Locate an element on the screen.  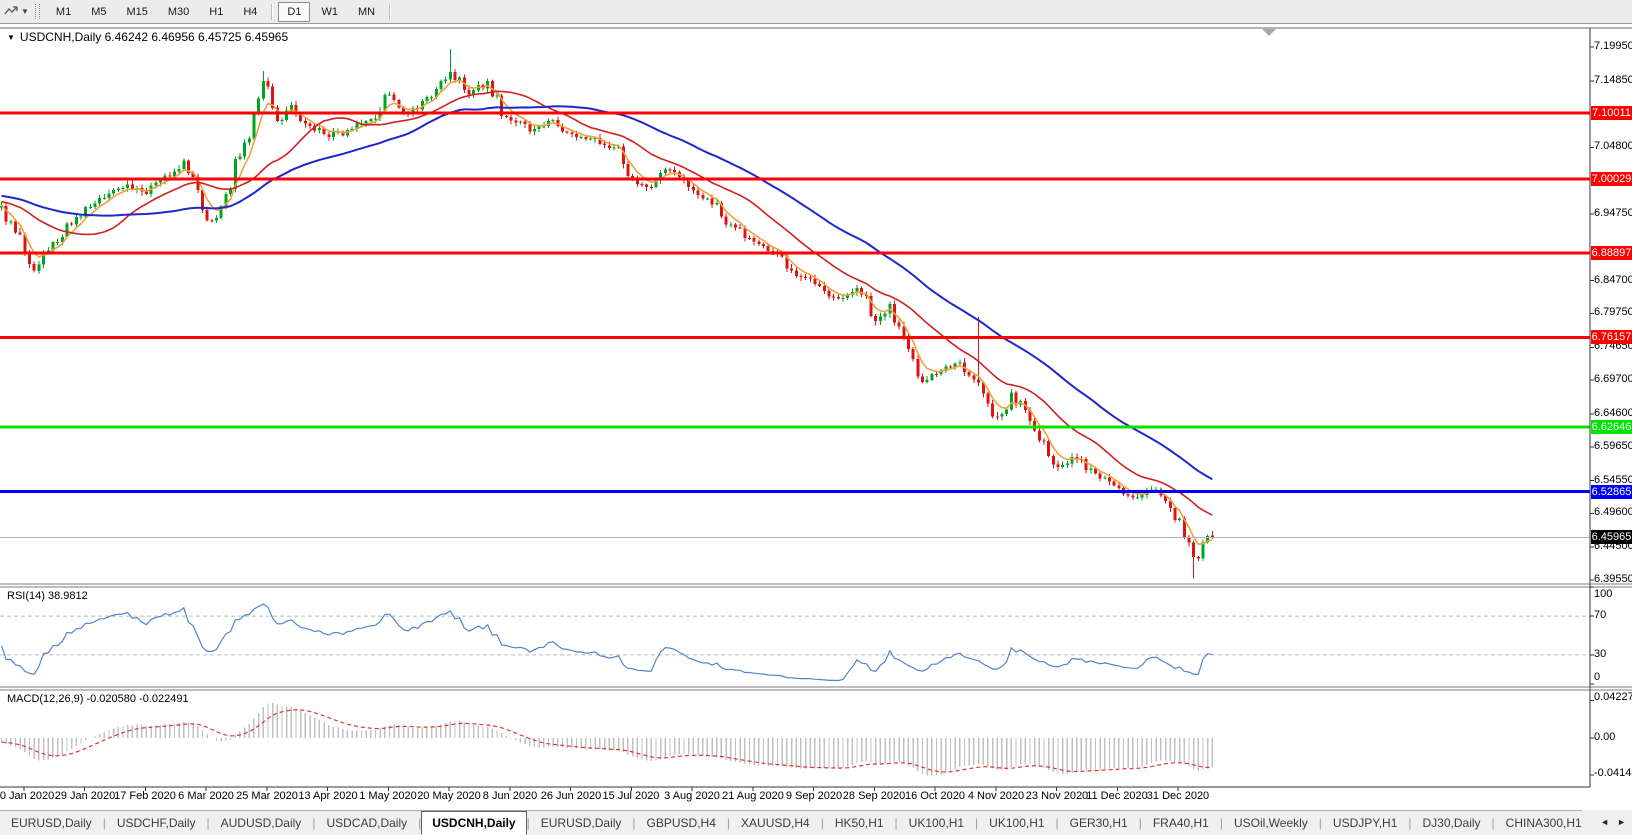
tab-scroll-left-icon: ◄ is located at coordinates (1605, 822).